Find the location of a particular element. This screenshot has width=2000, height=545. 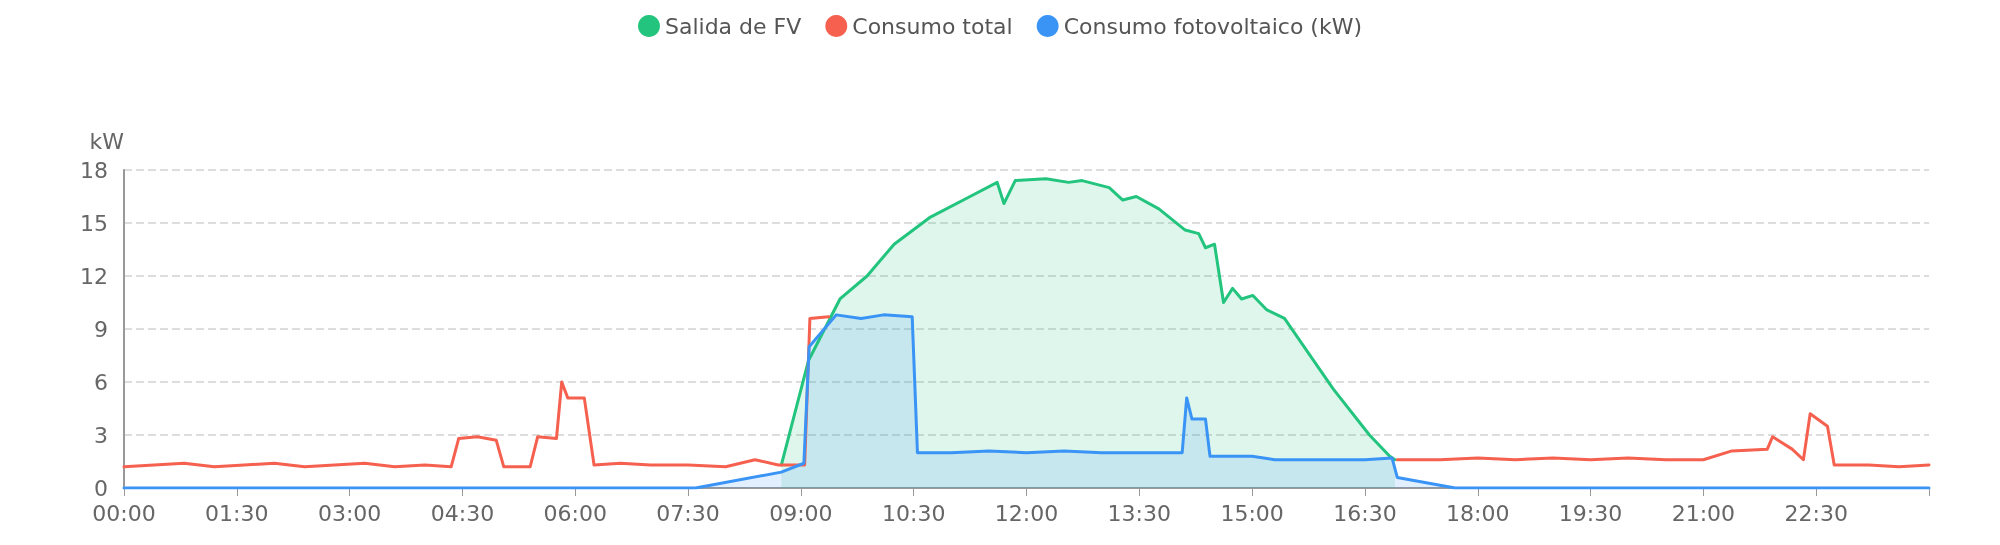

x-tick-label: 19:30 is located at coordinates (1590, 513).